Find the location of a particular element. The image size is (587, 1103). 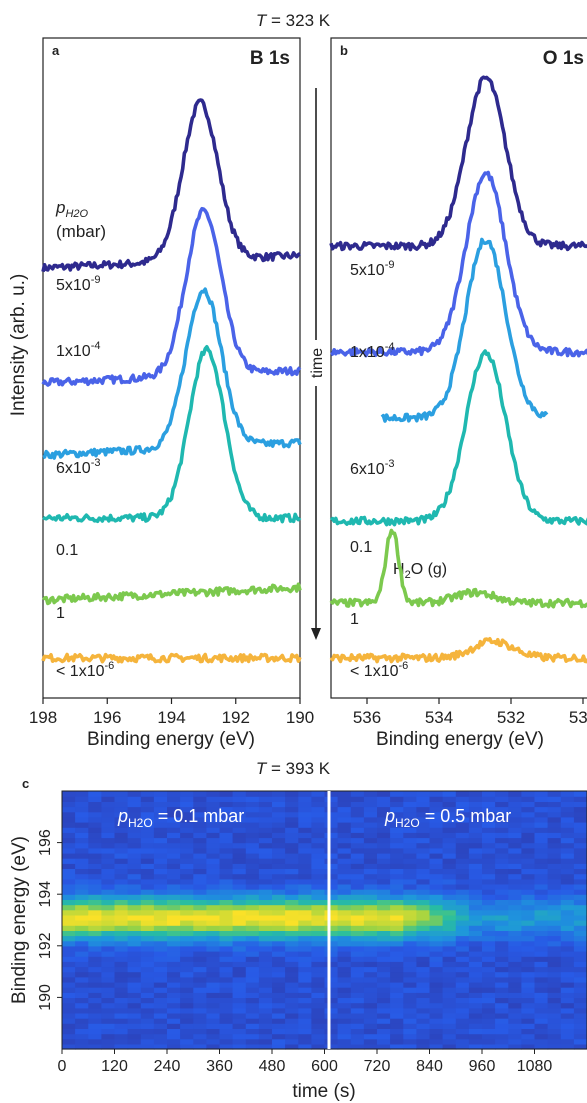

panel-c-xlabel: time (s) is located at coordinates (323, 1091).